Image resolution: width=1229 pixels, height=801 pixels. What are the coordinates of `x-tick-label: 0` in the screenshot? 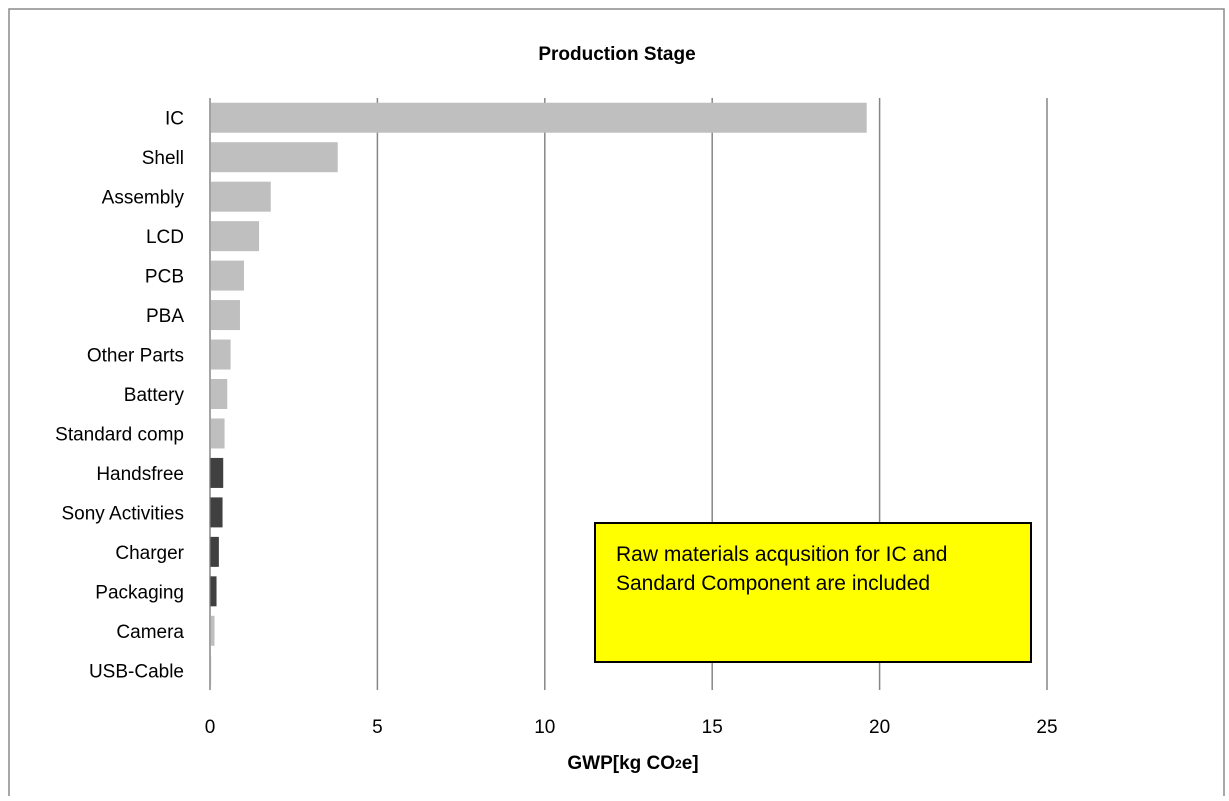 It's located at (210, 727).